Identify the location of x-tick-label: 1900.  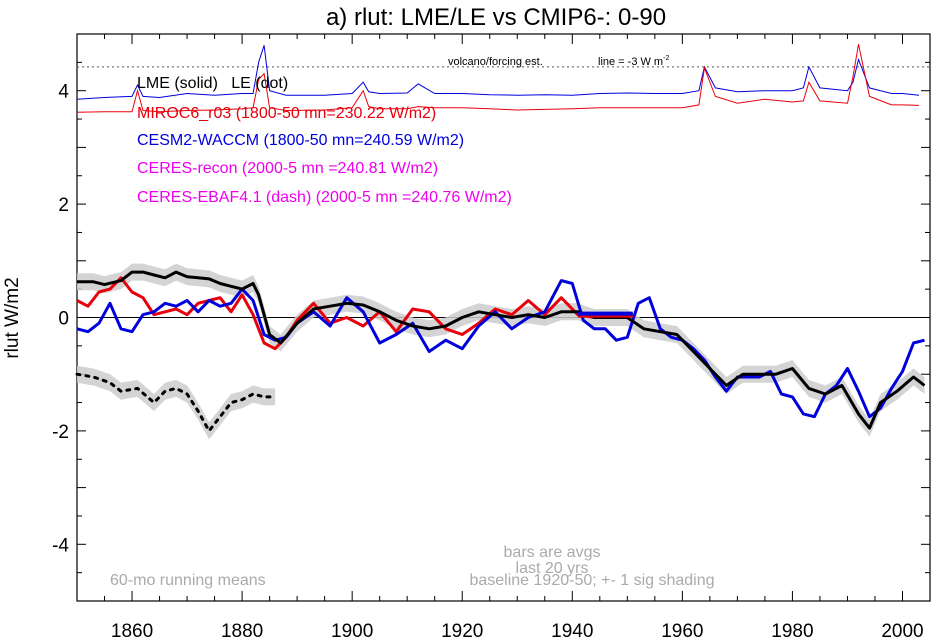
(352, 631).